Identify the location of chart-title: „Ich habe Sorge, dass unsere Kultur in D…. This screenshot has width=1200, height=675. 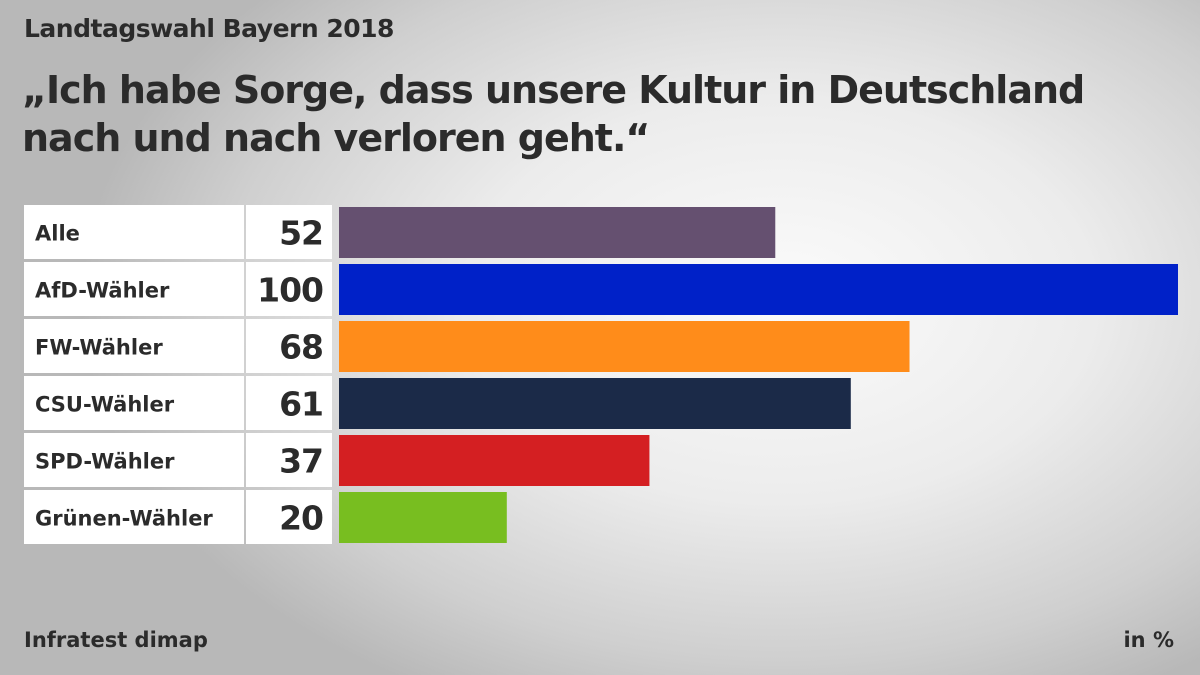
(553, 114).